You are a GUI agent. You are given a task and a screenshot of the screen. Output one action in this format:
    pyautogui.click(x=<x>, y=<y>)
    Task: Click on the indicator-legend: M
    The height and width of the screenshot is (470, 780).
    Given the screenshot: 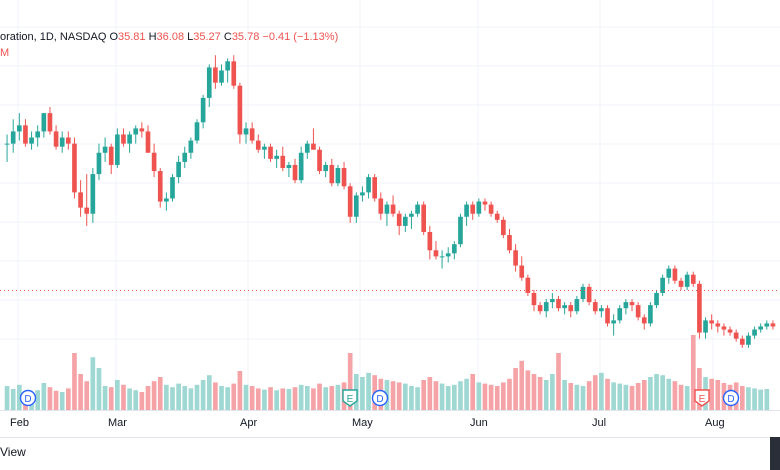 What is the action you would take?
    pyautogui.click(x=5, y=53)
    